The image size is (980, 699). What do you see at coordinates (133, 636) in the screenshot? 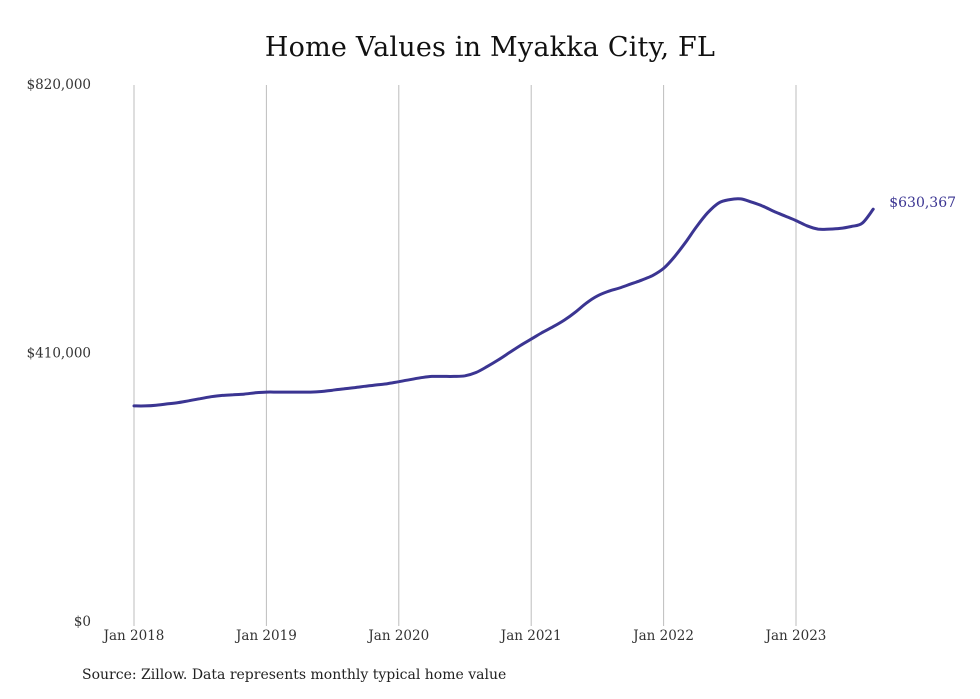
I see `x-tick-label: Jan 2018` at bounding box center [133, 636].